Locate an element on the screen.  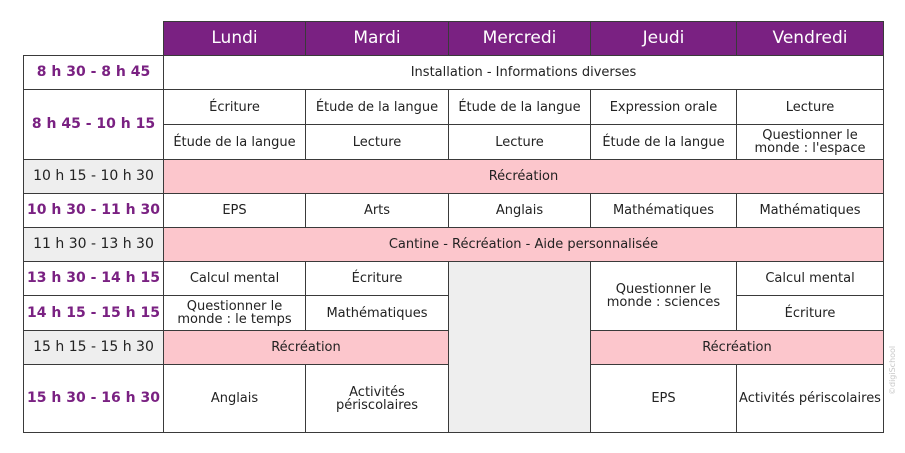
activity-cell: Questionner le monde : sciences is located at coordinates (663, 296).